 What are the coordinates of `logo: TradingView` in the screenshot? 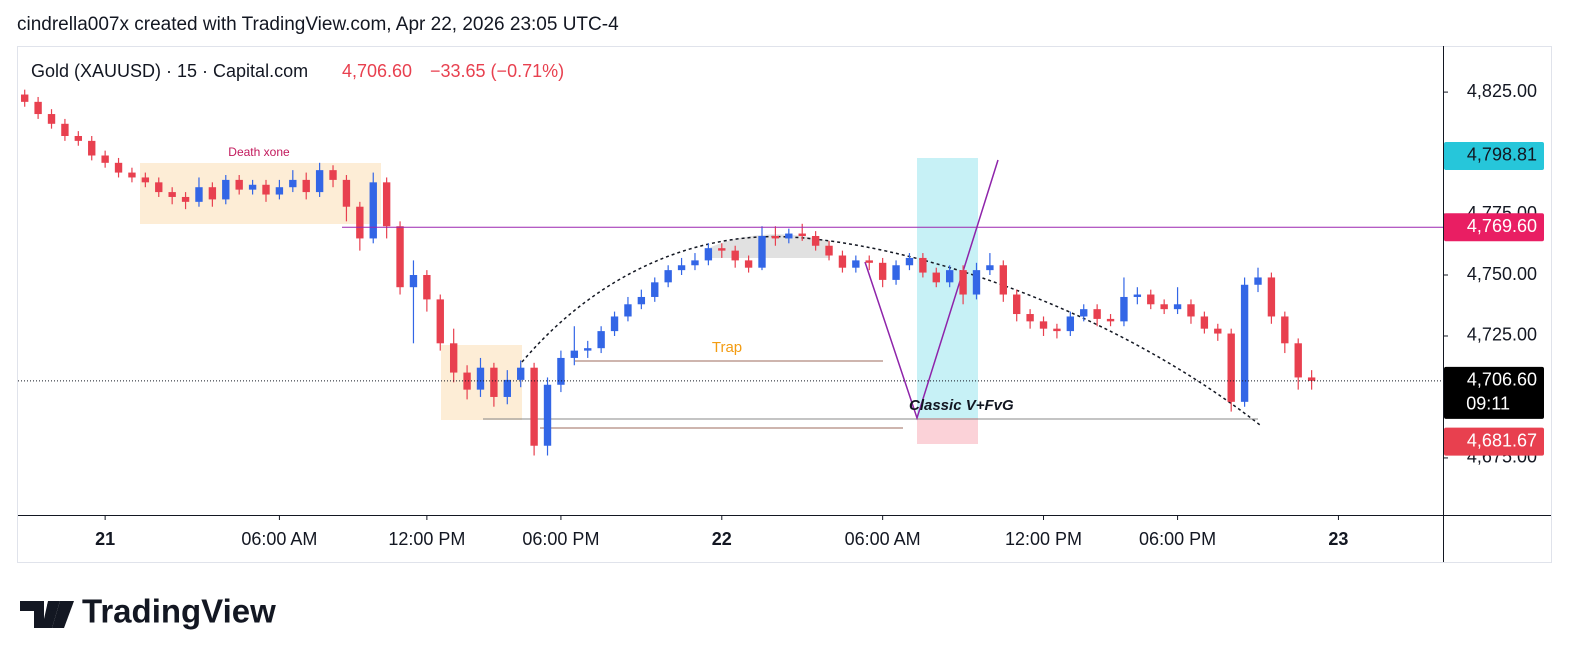 It's located at (148, 611).